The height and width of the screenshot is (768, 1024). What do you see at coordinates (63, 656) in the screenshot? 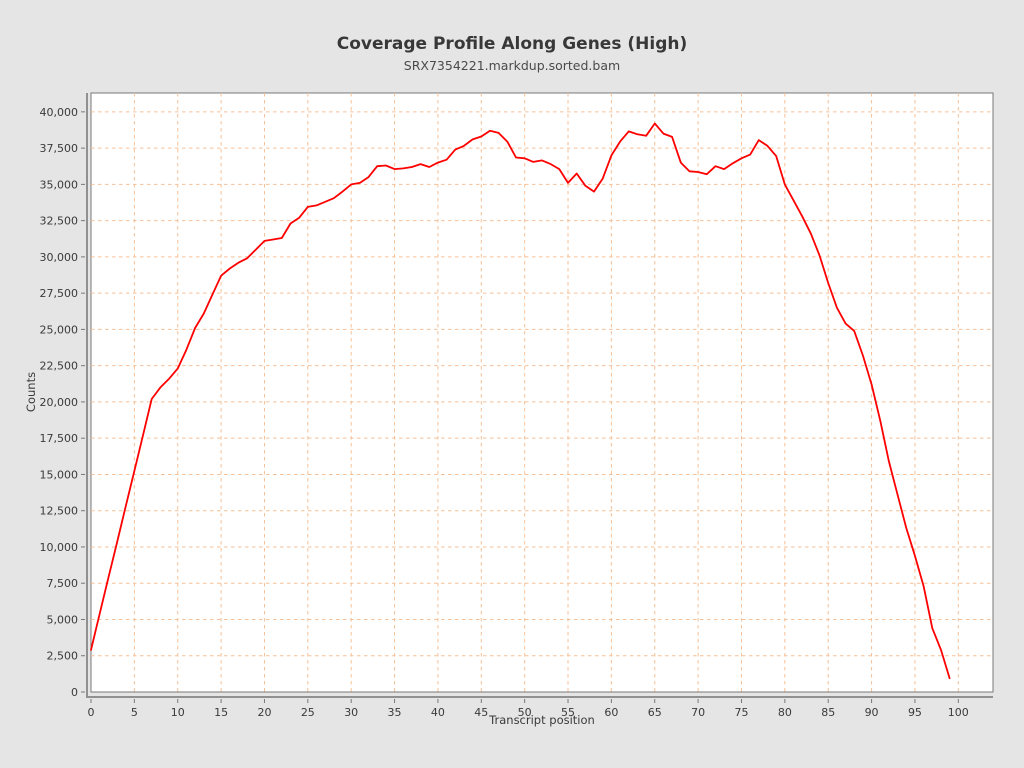
I see `y-tick-label: 2,500` at bounding box center [63, 656].